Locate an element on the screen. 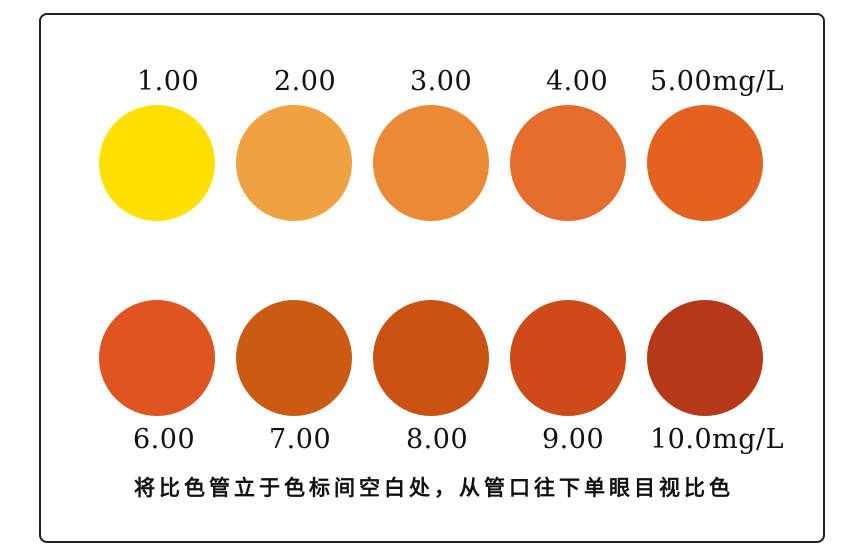  concentration-label-6: 6.00 is located at coordinates (164, 439).